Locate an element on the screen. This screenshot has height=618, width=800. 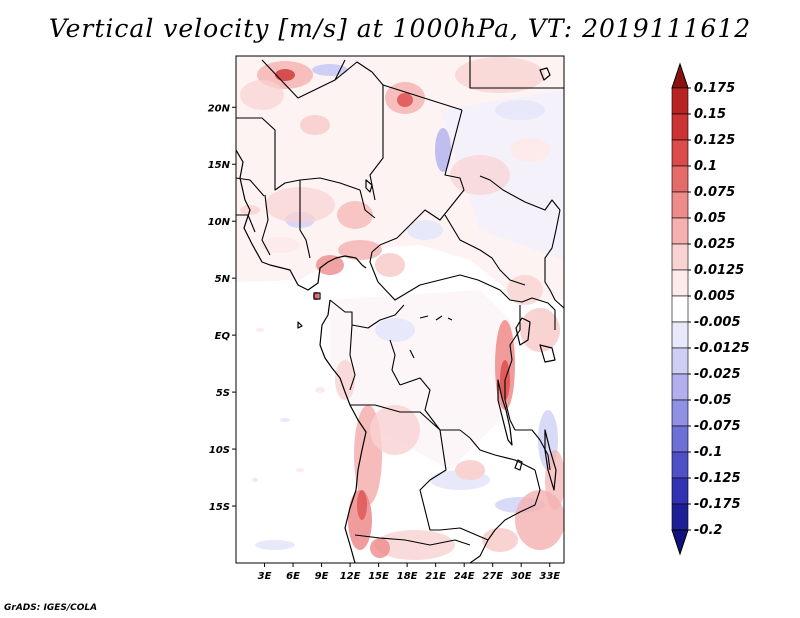
y-tick-label: 5N is located at coordinates (223, 279).